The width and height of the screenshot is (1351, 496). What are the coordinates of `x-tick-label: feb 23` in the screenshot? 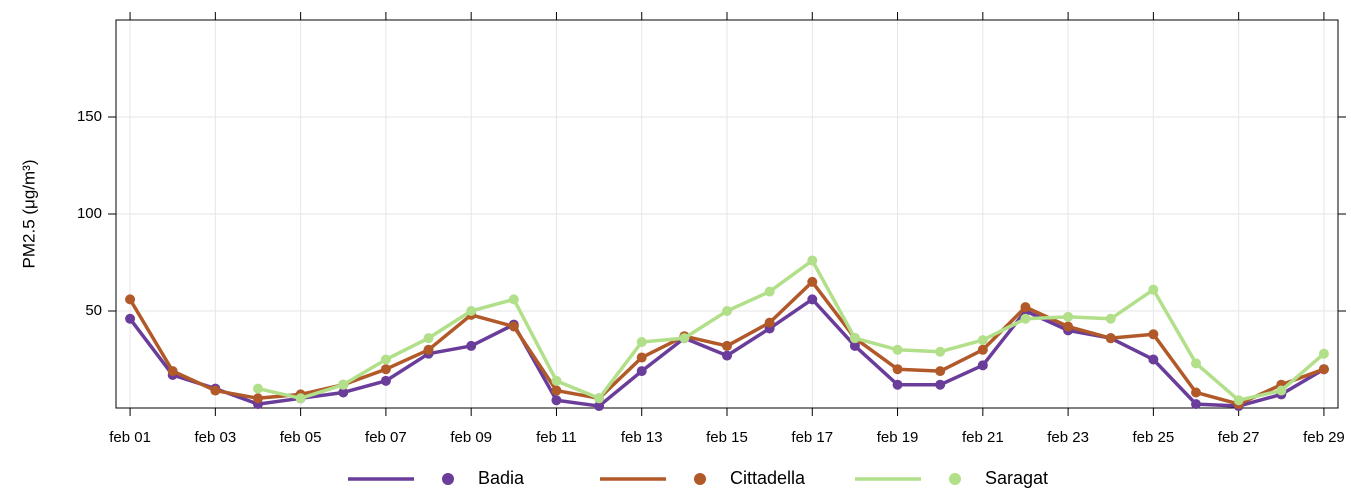 It's located at (1068, 437).